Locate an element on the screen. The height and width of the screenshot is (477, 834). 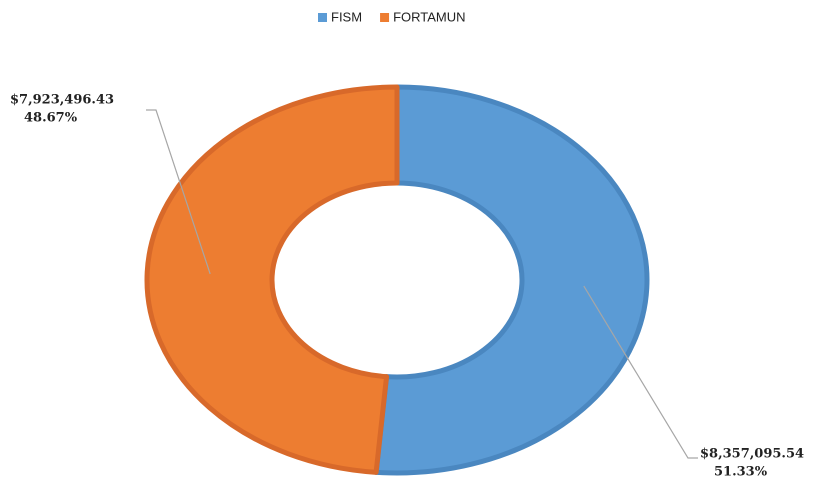
percent-label: 51.33% is located at coordinates (741, 471).